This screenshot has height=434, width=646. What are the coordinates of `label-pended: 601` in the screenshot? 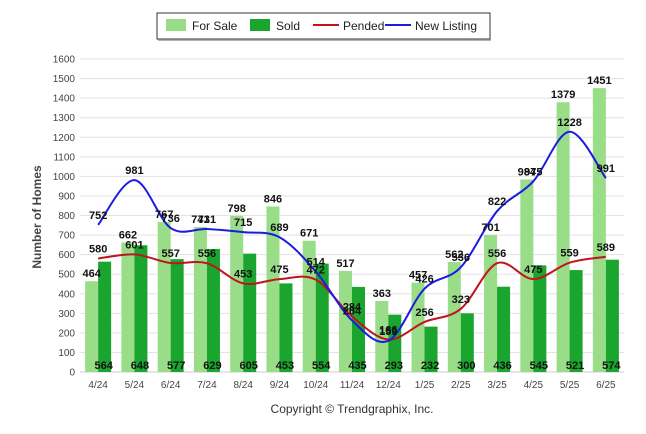 It's located at (134, 245).